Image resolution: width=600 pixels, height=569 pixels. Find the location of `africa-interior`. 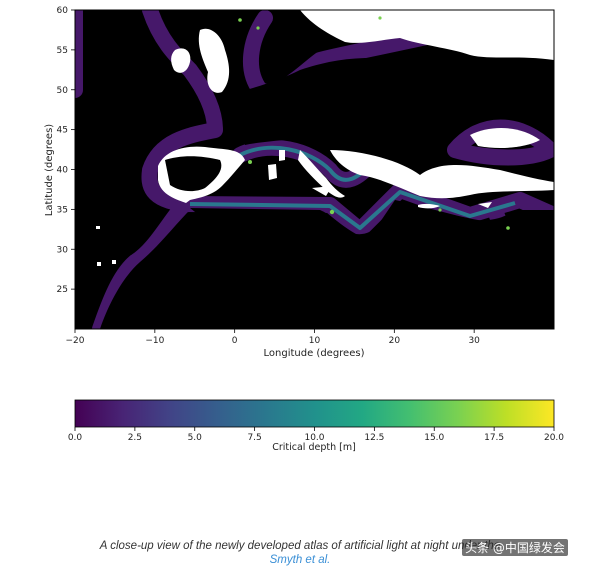

africa-interior is located at coordinates (300, 270).